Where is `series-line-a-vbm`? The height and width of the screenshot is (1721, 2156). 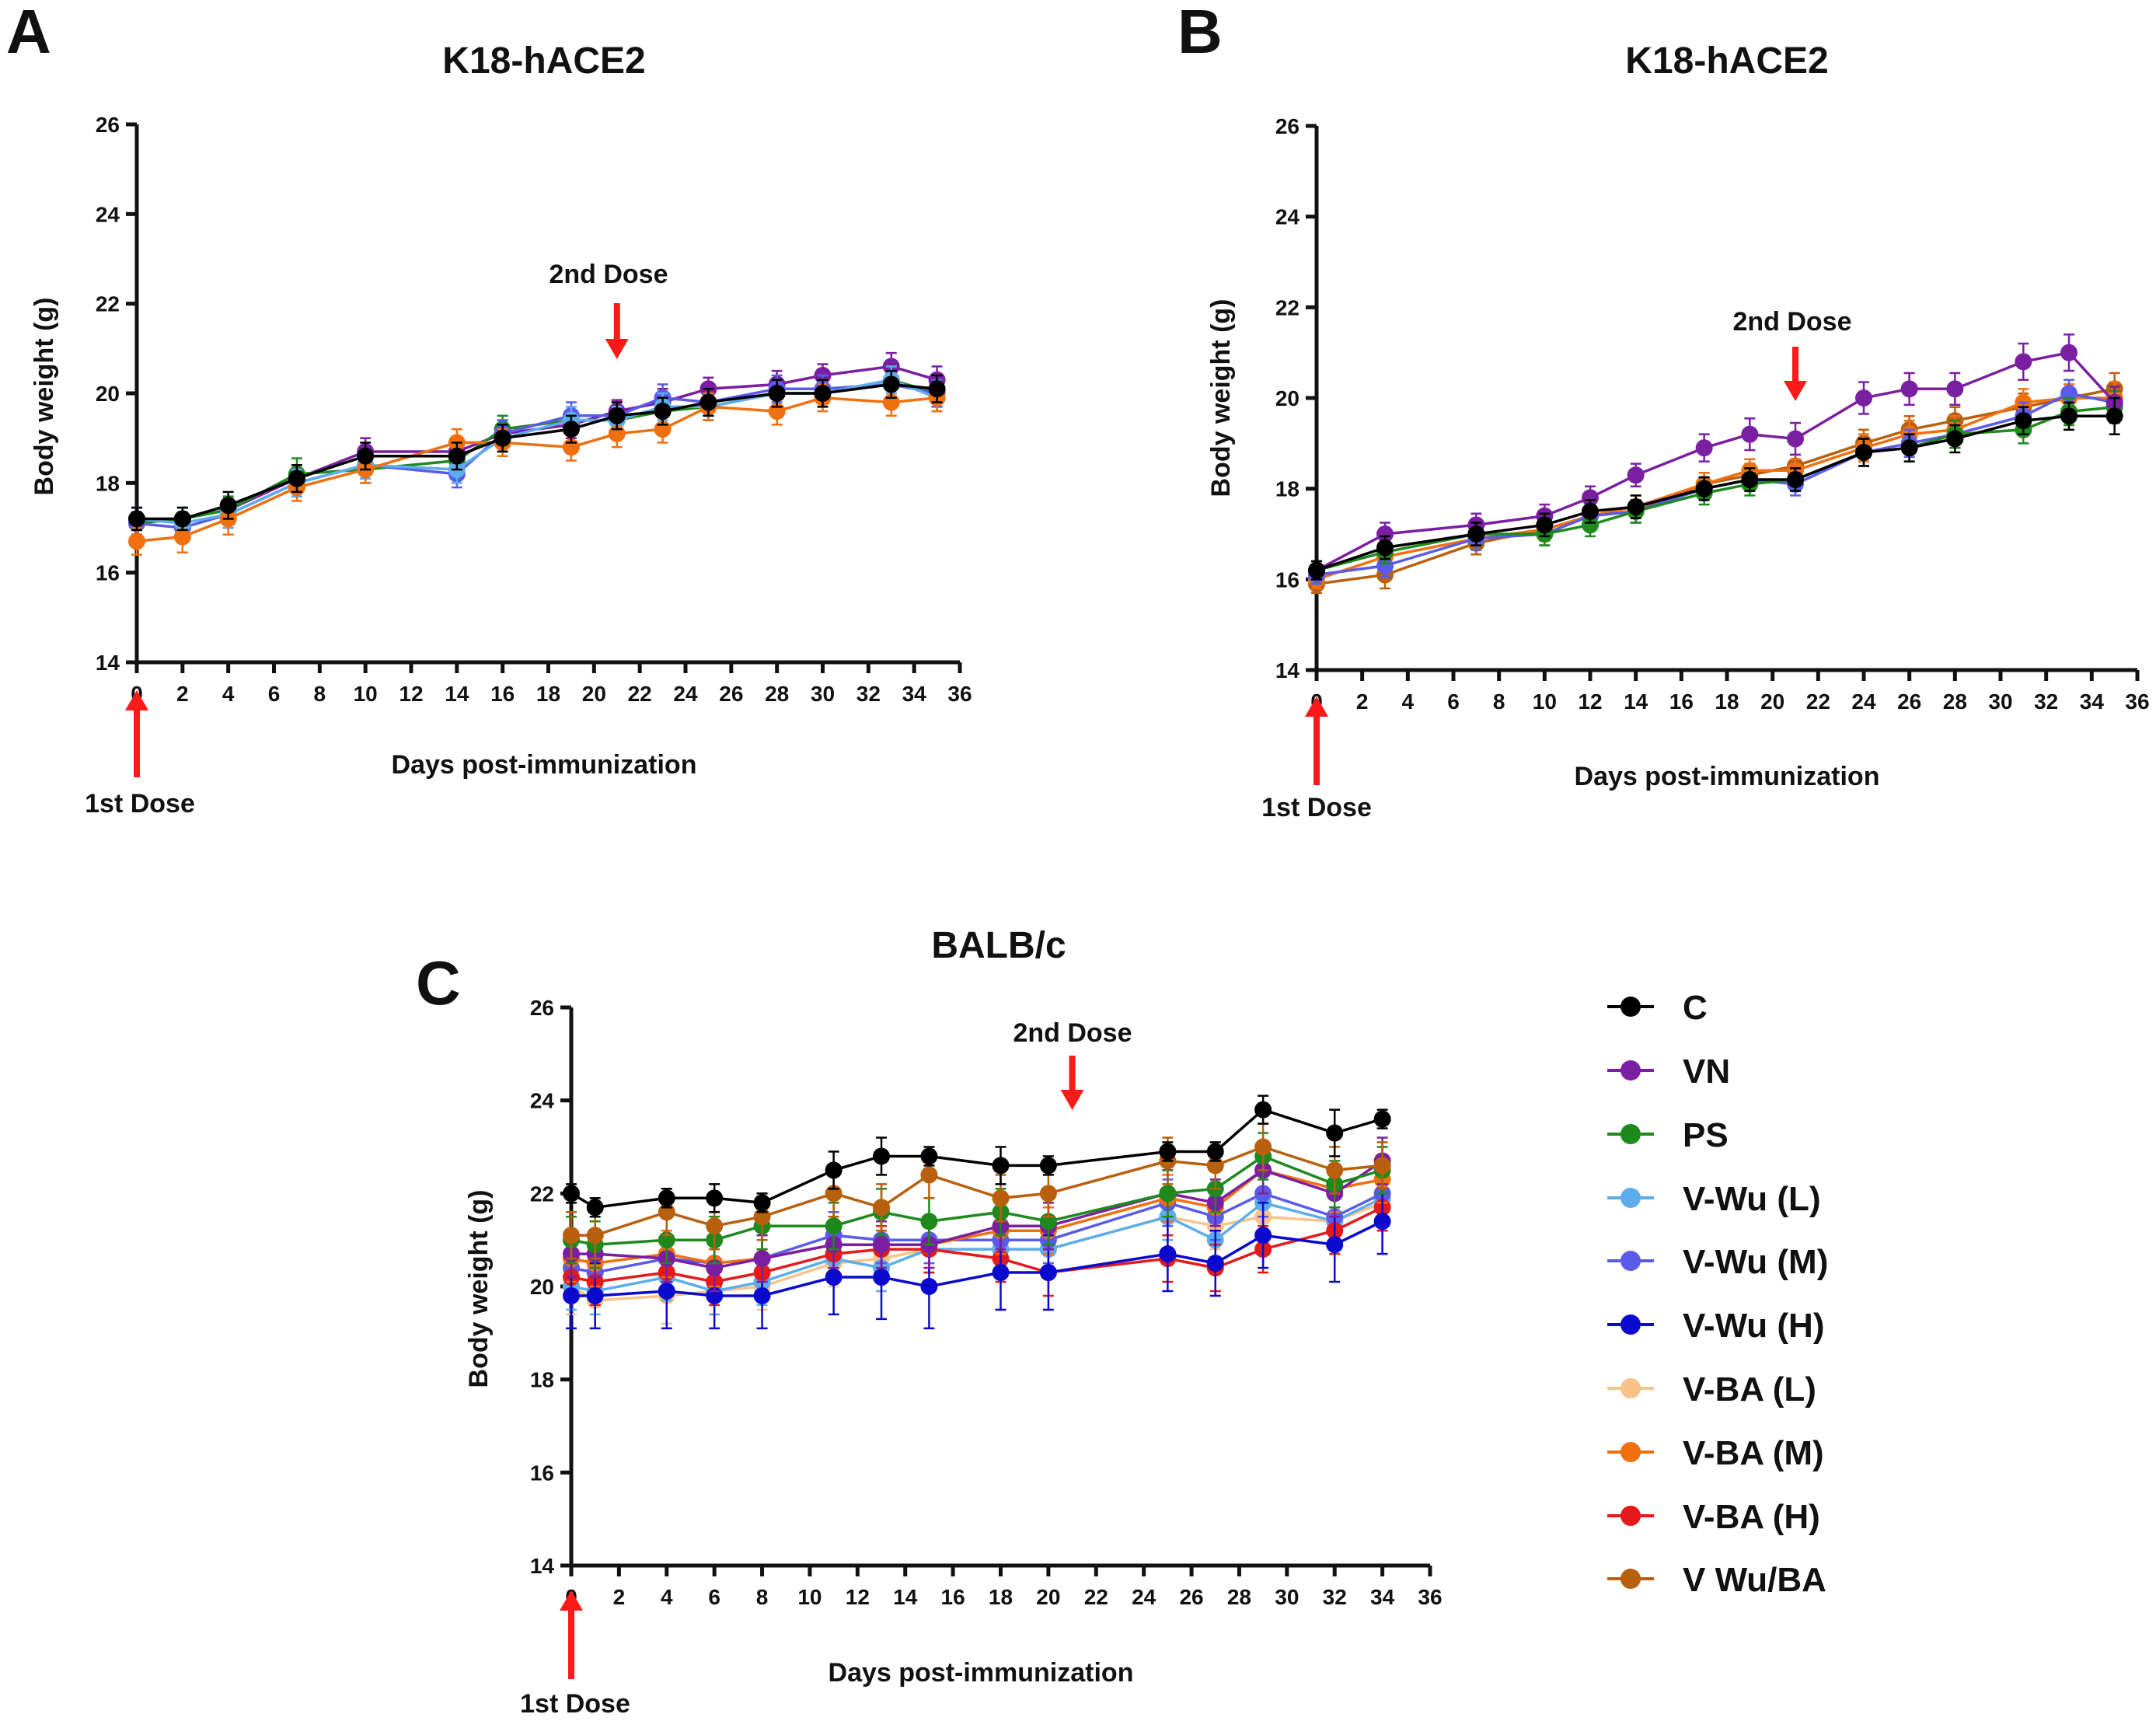 series-line-a-vbm is located at coordinates (536, 469).